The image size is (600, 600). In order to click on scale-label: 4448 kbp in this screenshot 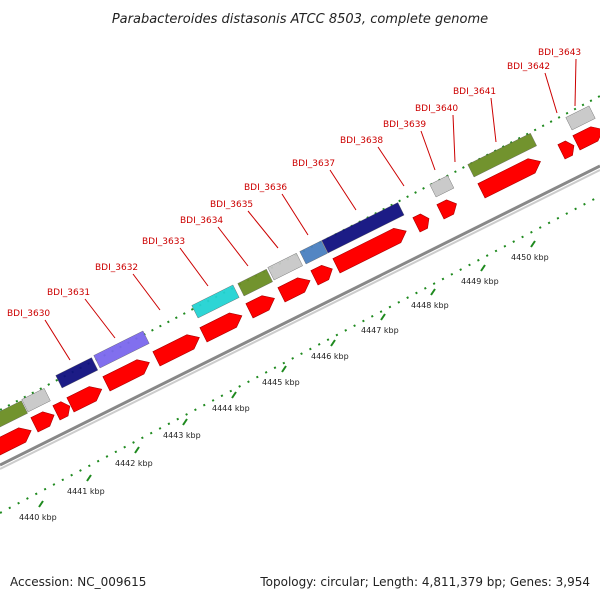, I will do `click(430, 305)`.